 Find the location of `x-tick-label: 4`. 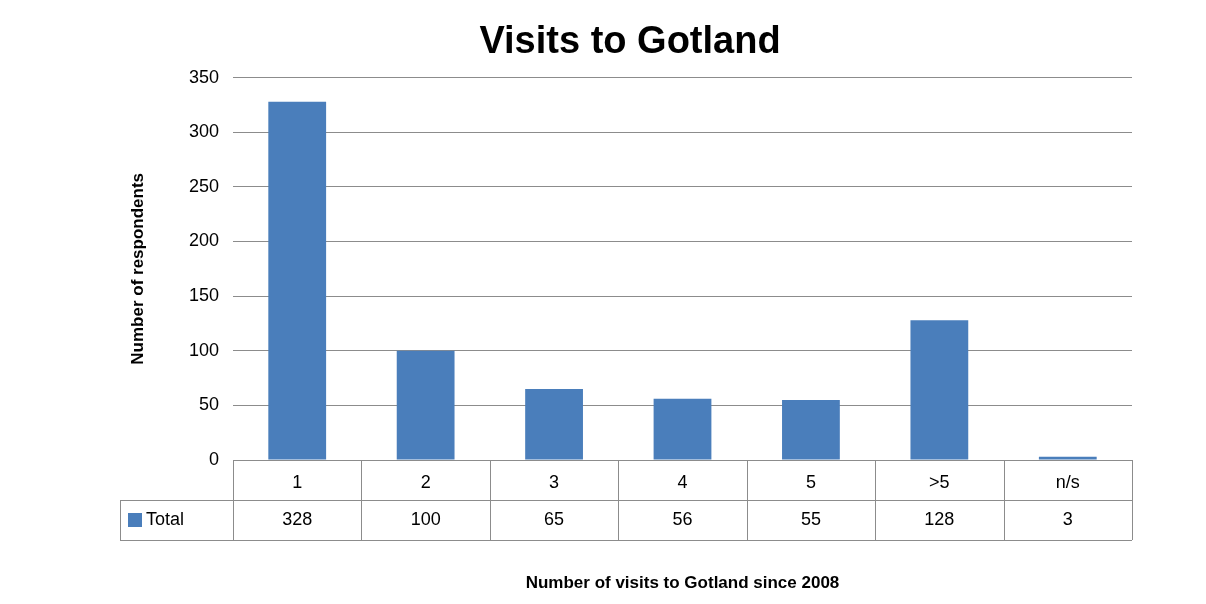

x-tick-label: 4 is located at coordinates (682, 481).